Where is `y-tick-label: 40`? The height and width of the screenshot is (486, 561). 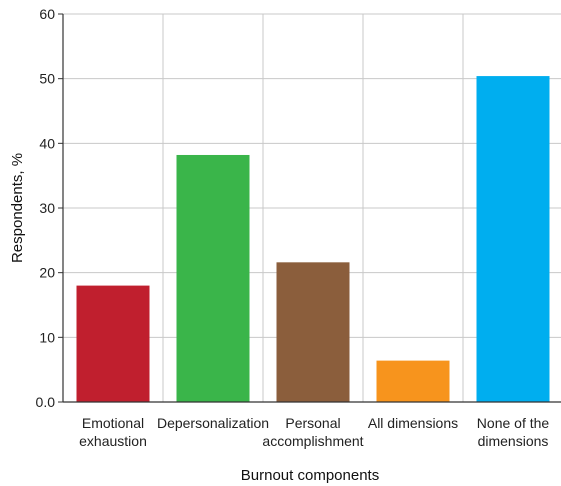
y-tick-label: 40 is located at coordinates (47, 143).